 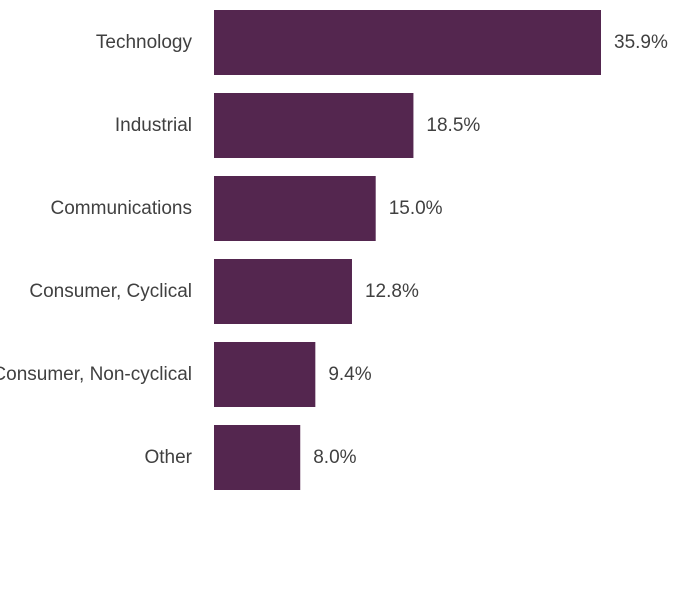 What do you see at coordinates (641, 42) in the screenshot?
I see `value-label-technology: 35.9%` at bounding box center [641, 42].